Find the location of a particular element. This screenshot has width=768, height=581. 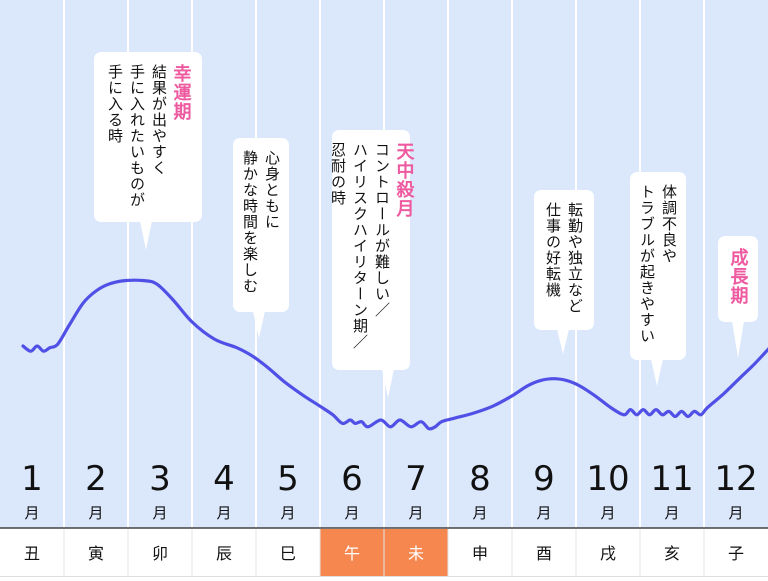

zodiac-label: 未 is located at coordinates (416, 553).